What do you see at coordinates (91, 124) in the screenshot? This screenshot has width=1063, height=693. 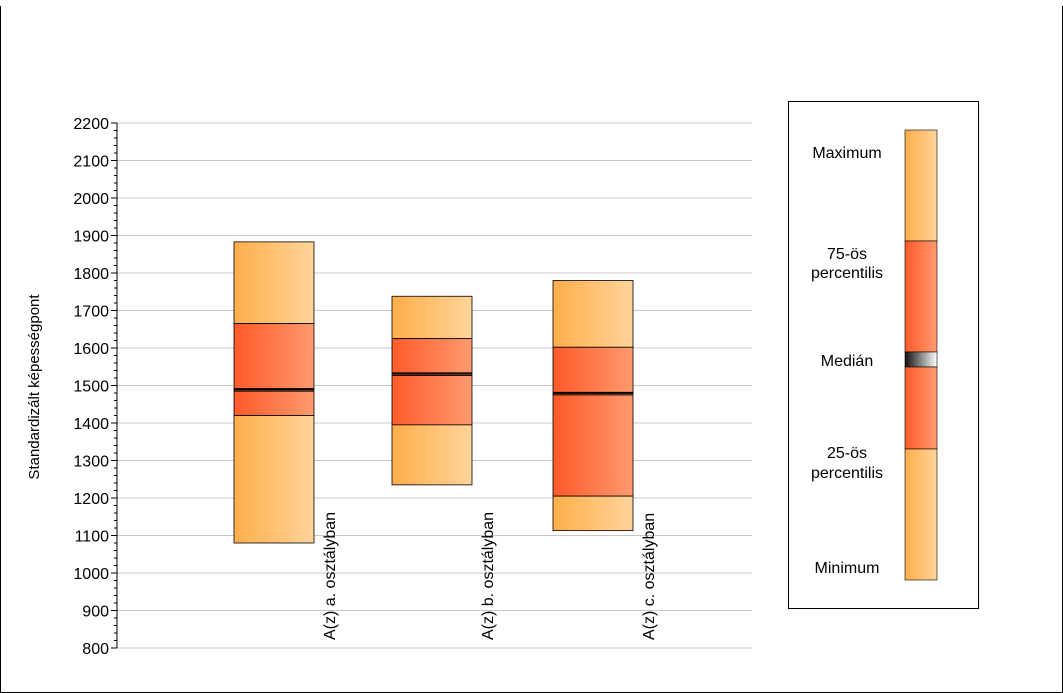 I see `y-tick-label: 2200` at bounding box center [91, 124].